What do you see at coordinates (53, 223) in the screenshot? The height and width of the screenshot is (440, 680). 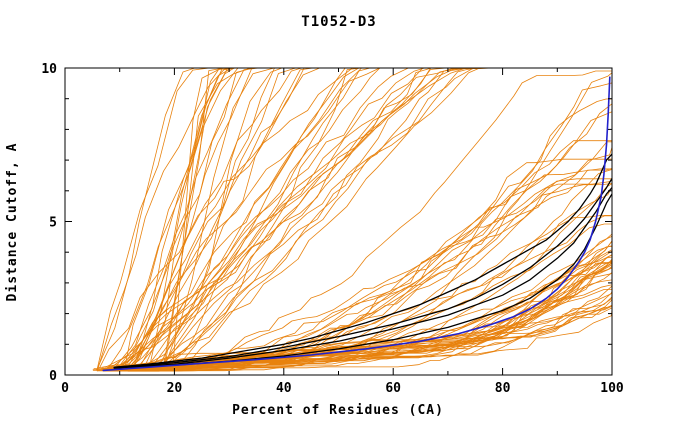 I see `y-tick-label: 5` at bounding box center [53, 223].